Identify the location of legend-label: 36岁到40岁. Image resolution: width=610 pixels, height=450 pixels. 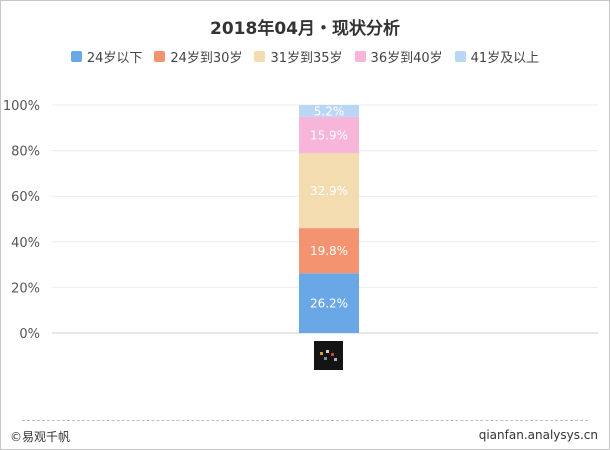
(406, 58).